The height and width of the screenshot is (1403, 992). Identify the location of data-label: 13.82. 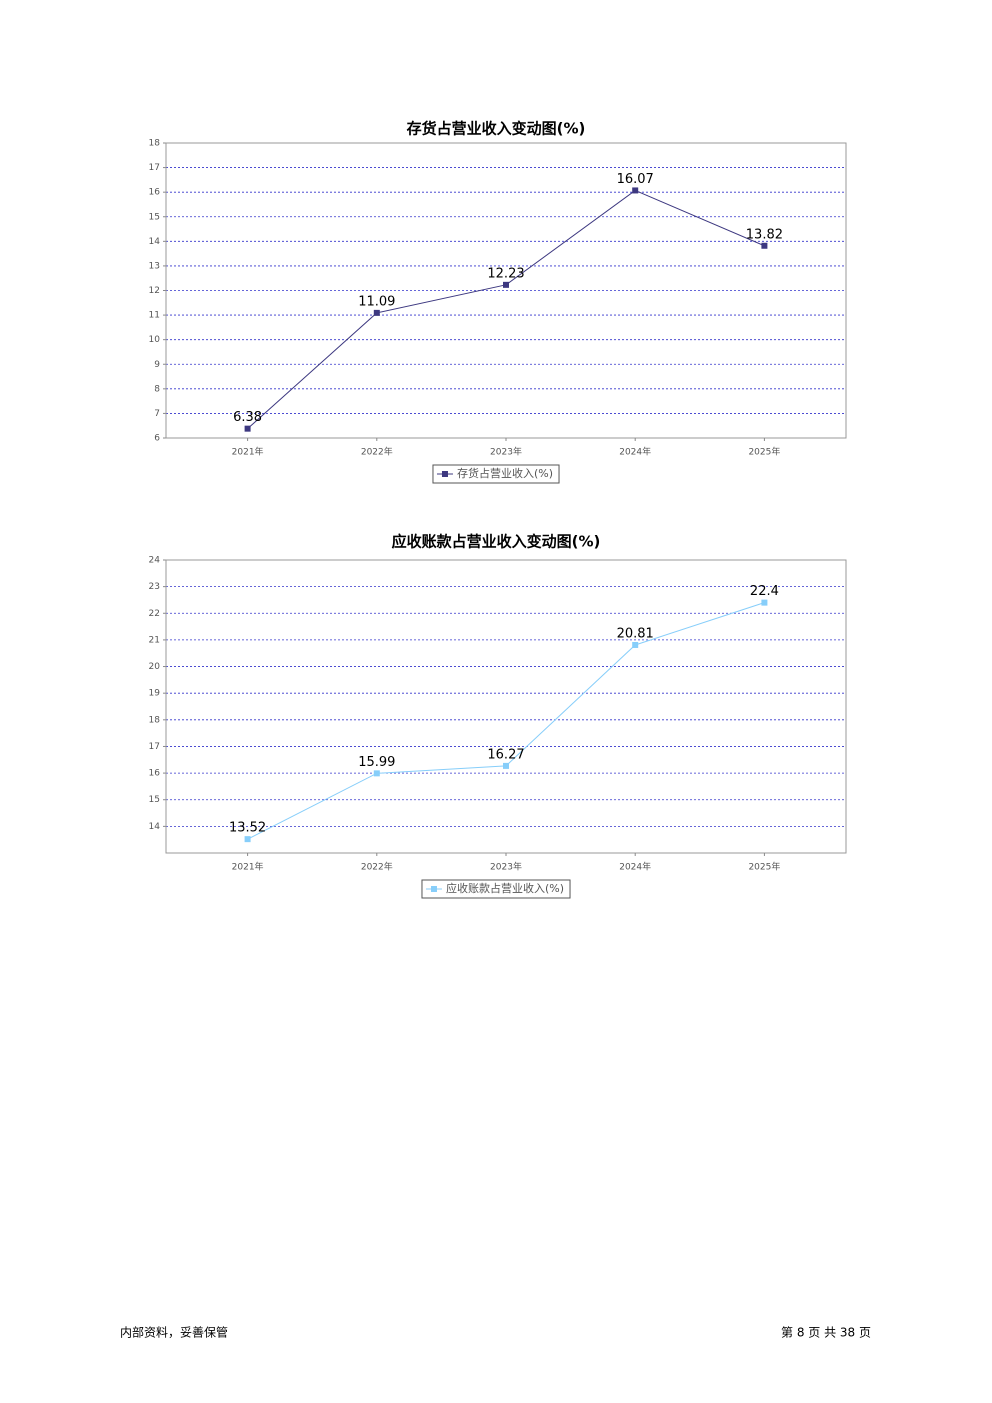
(764, 234).